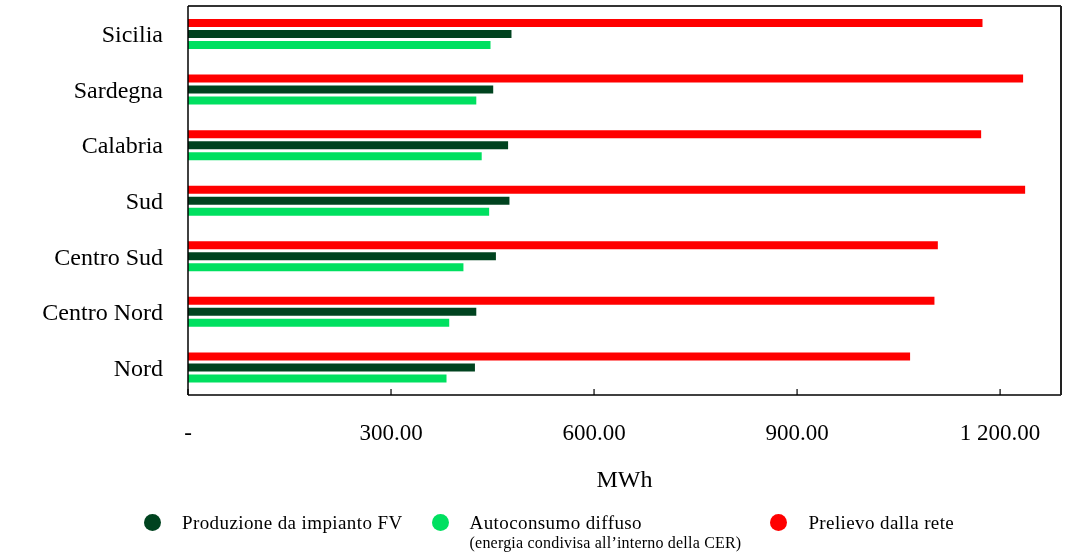 Image resolution: width=1078 pixels, height=558 pixels. What do you see at coordinates (624, 479) in the screenshot?
I see `x-axis-title: MWh` at bounding box center [624, 479].